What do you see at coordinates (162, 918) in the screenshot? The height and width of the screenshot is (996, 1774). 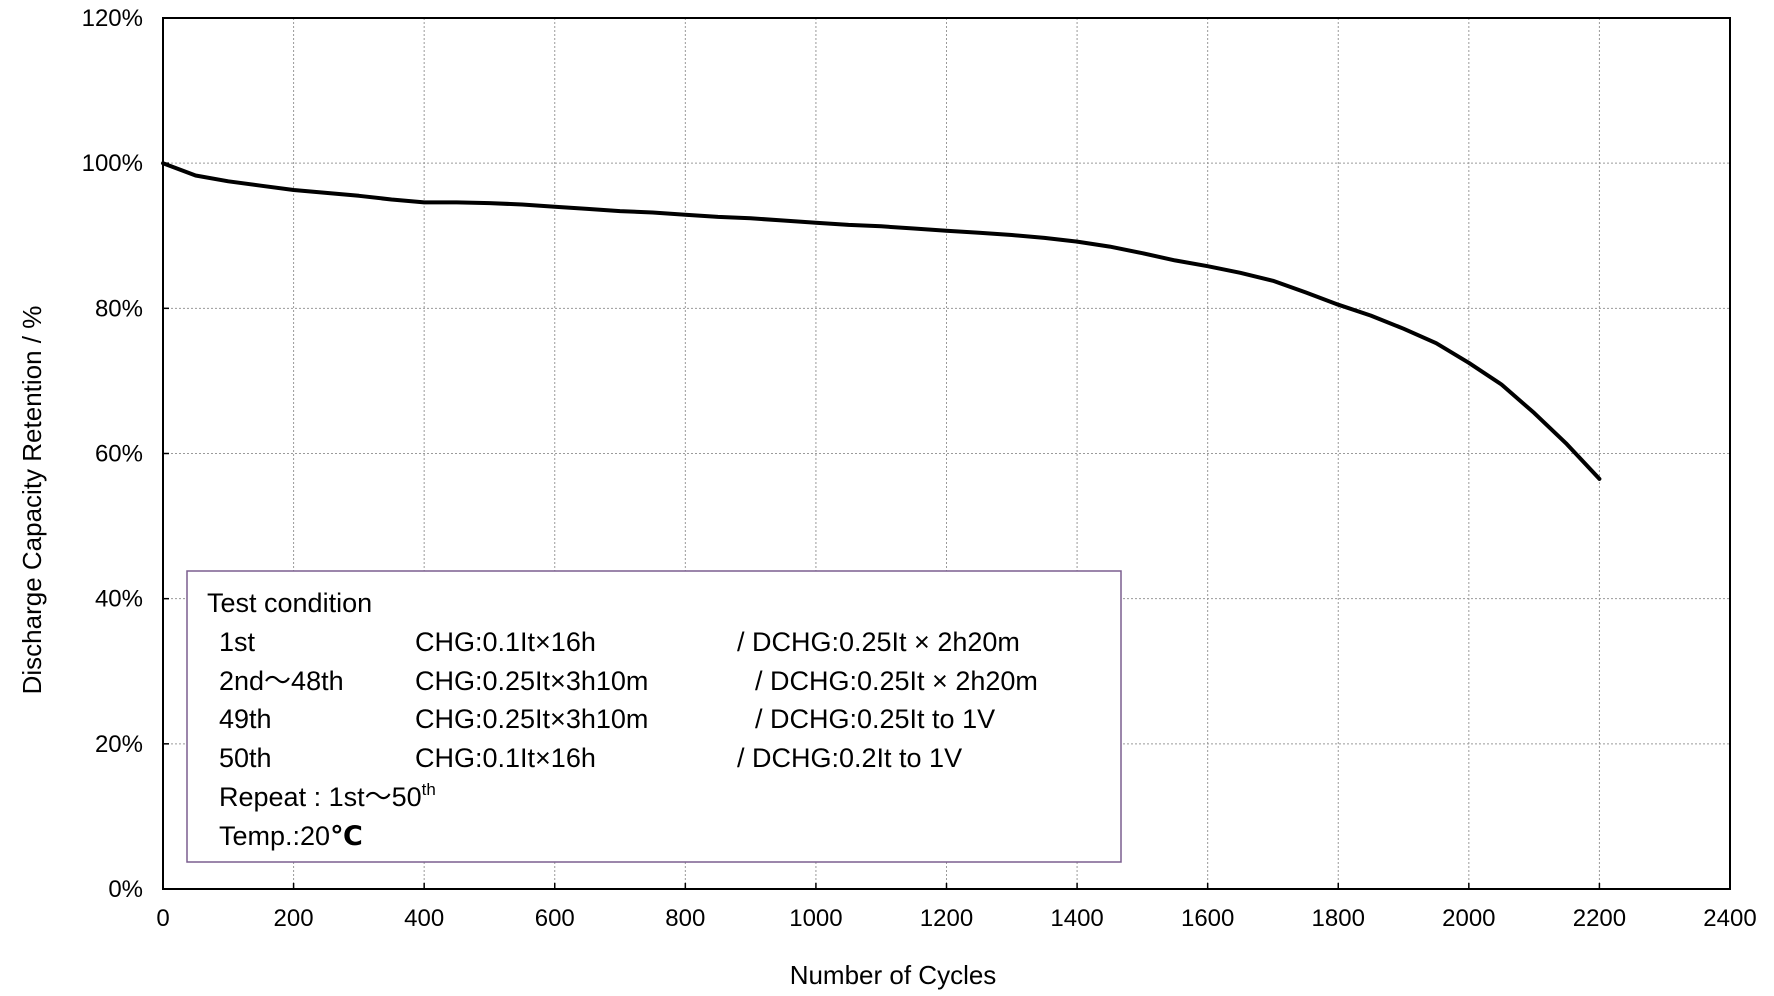 I see `x-tick-label: 0` at bounding box center [162, 918].